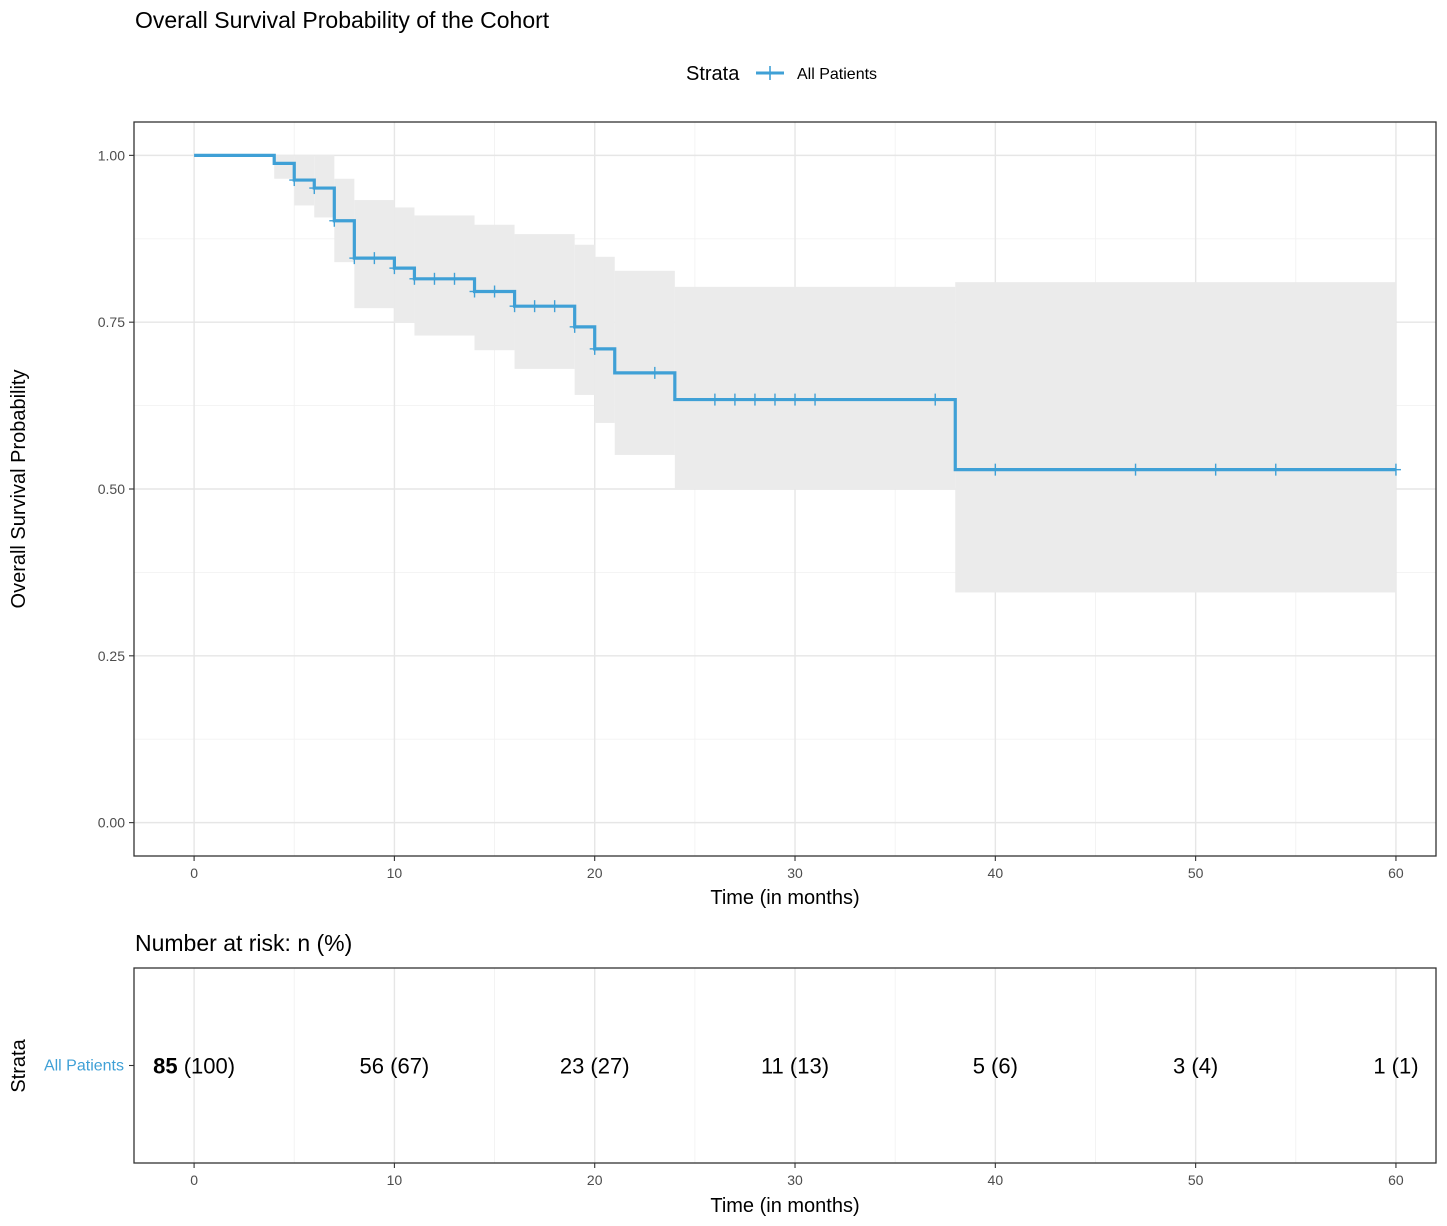 The height and width of the screenshot is (1226, 1447). I want to click on y-tick-label: 0.75, so click(111, 322).